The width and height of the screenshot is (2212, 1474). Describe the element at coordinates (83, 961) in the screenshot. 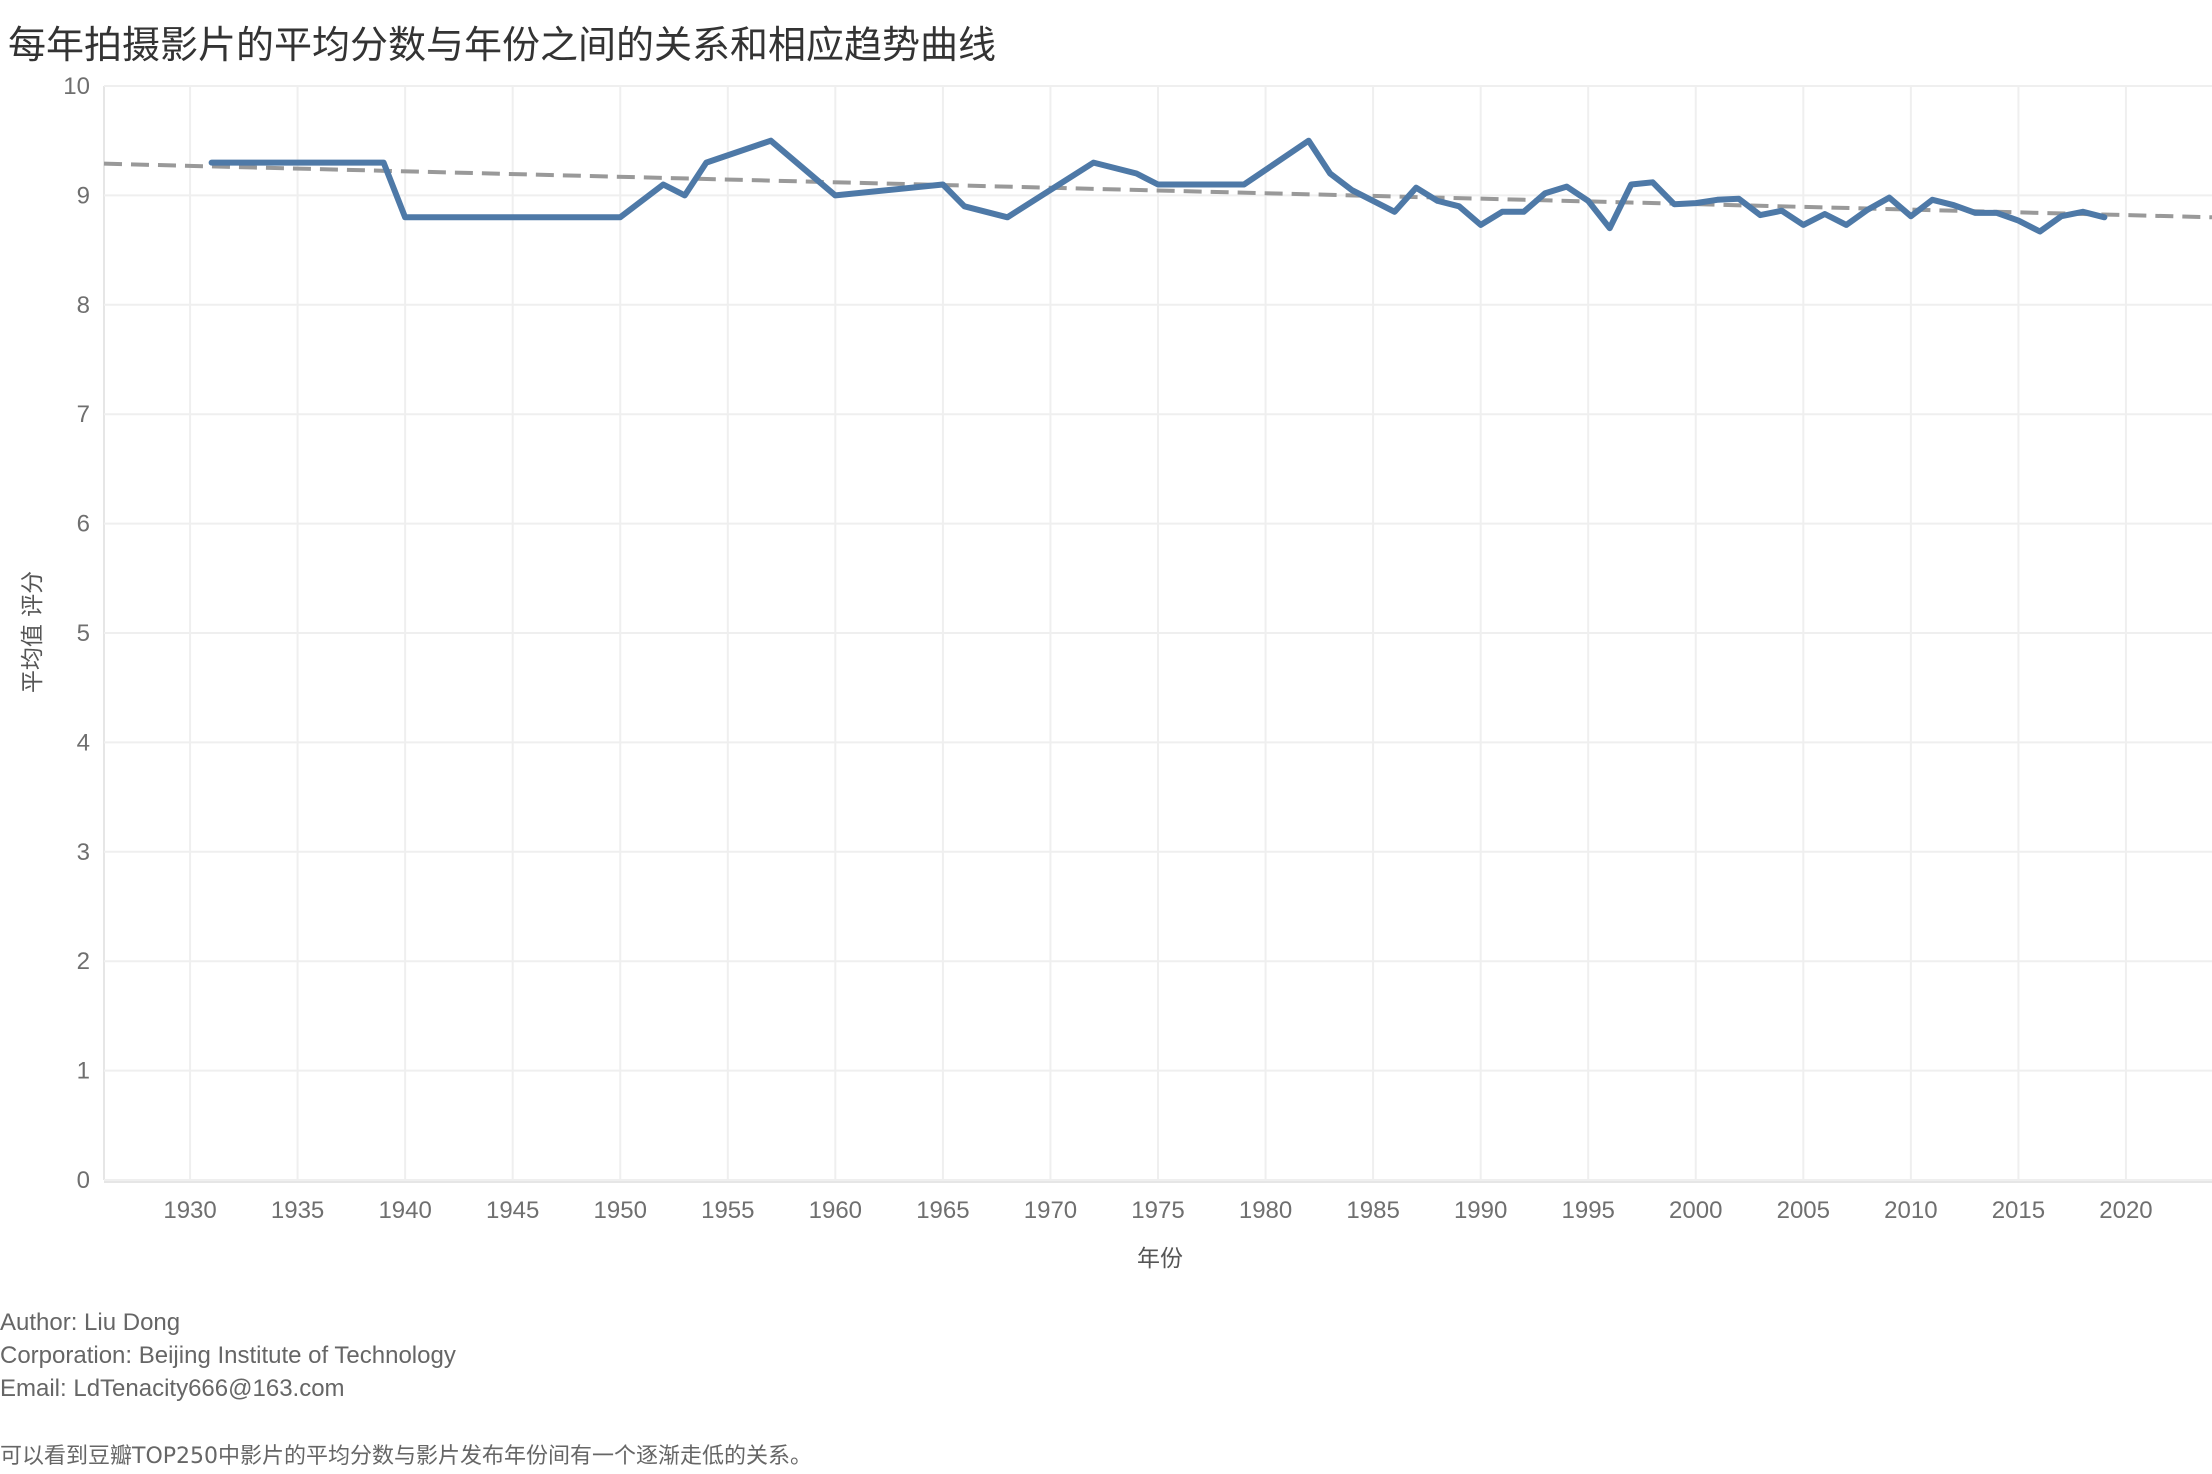

I see `y-tick-label: 2` at that location.